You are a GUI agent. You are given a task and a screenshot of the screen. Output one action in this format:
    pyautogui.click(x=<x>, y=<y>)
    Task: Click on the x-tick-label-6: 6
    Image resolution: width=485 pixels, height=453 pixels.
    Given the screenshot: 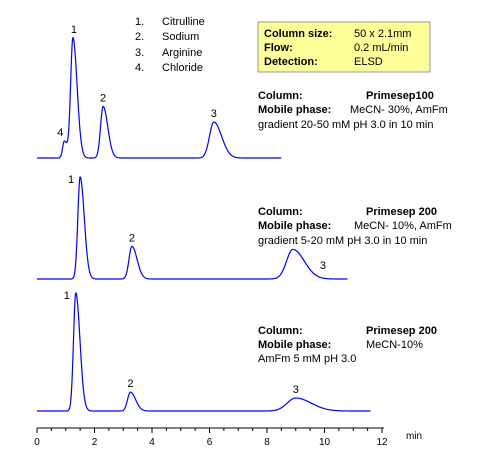 What is the action you would take?
    pyautogui.click(x=210, y=442)
    